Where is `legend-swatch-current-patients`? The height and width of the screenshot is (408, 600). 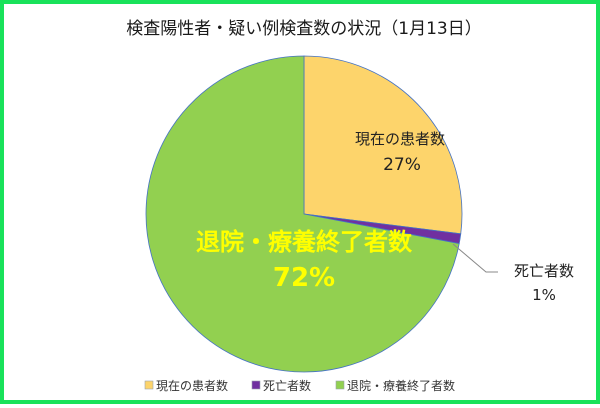 legend-swatch-current-patients is located at coordinates (149, 385).